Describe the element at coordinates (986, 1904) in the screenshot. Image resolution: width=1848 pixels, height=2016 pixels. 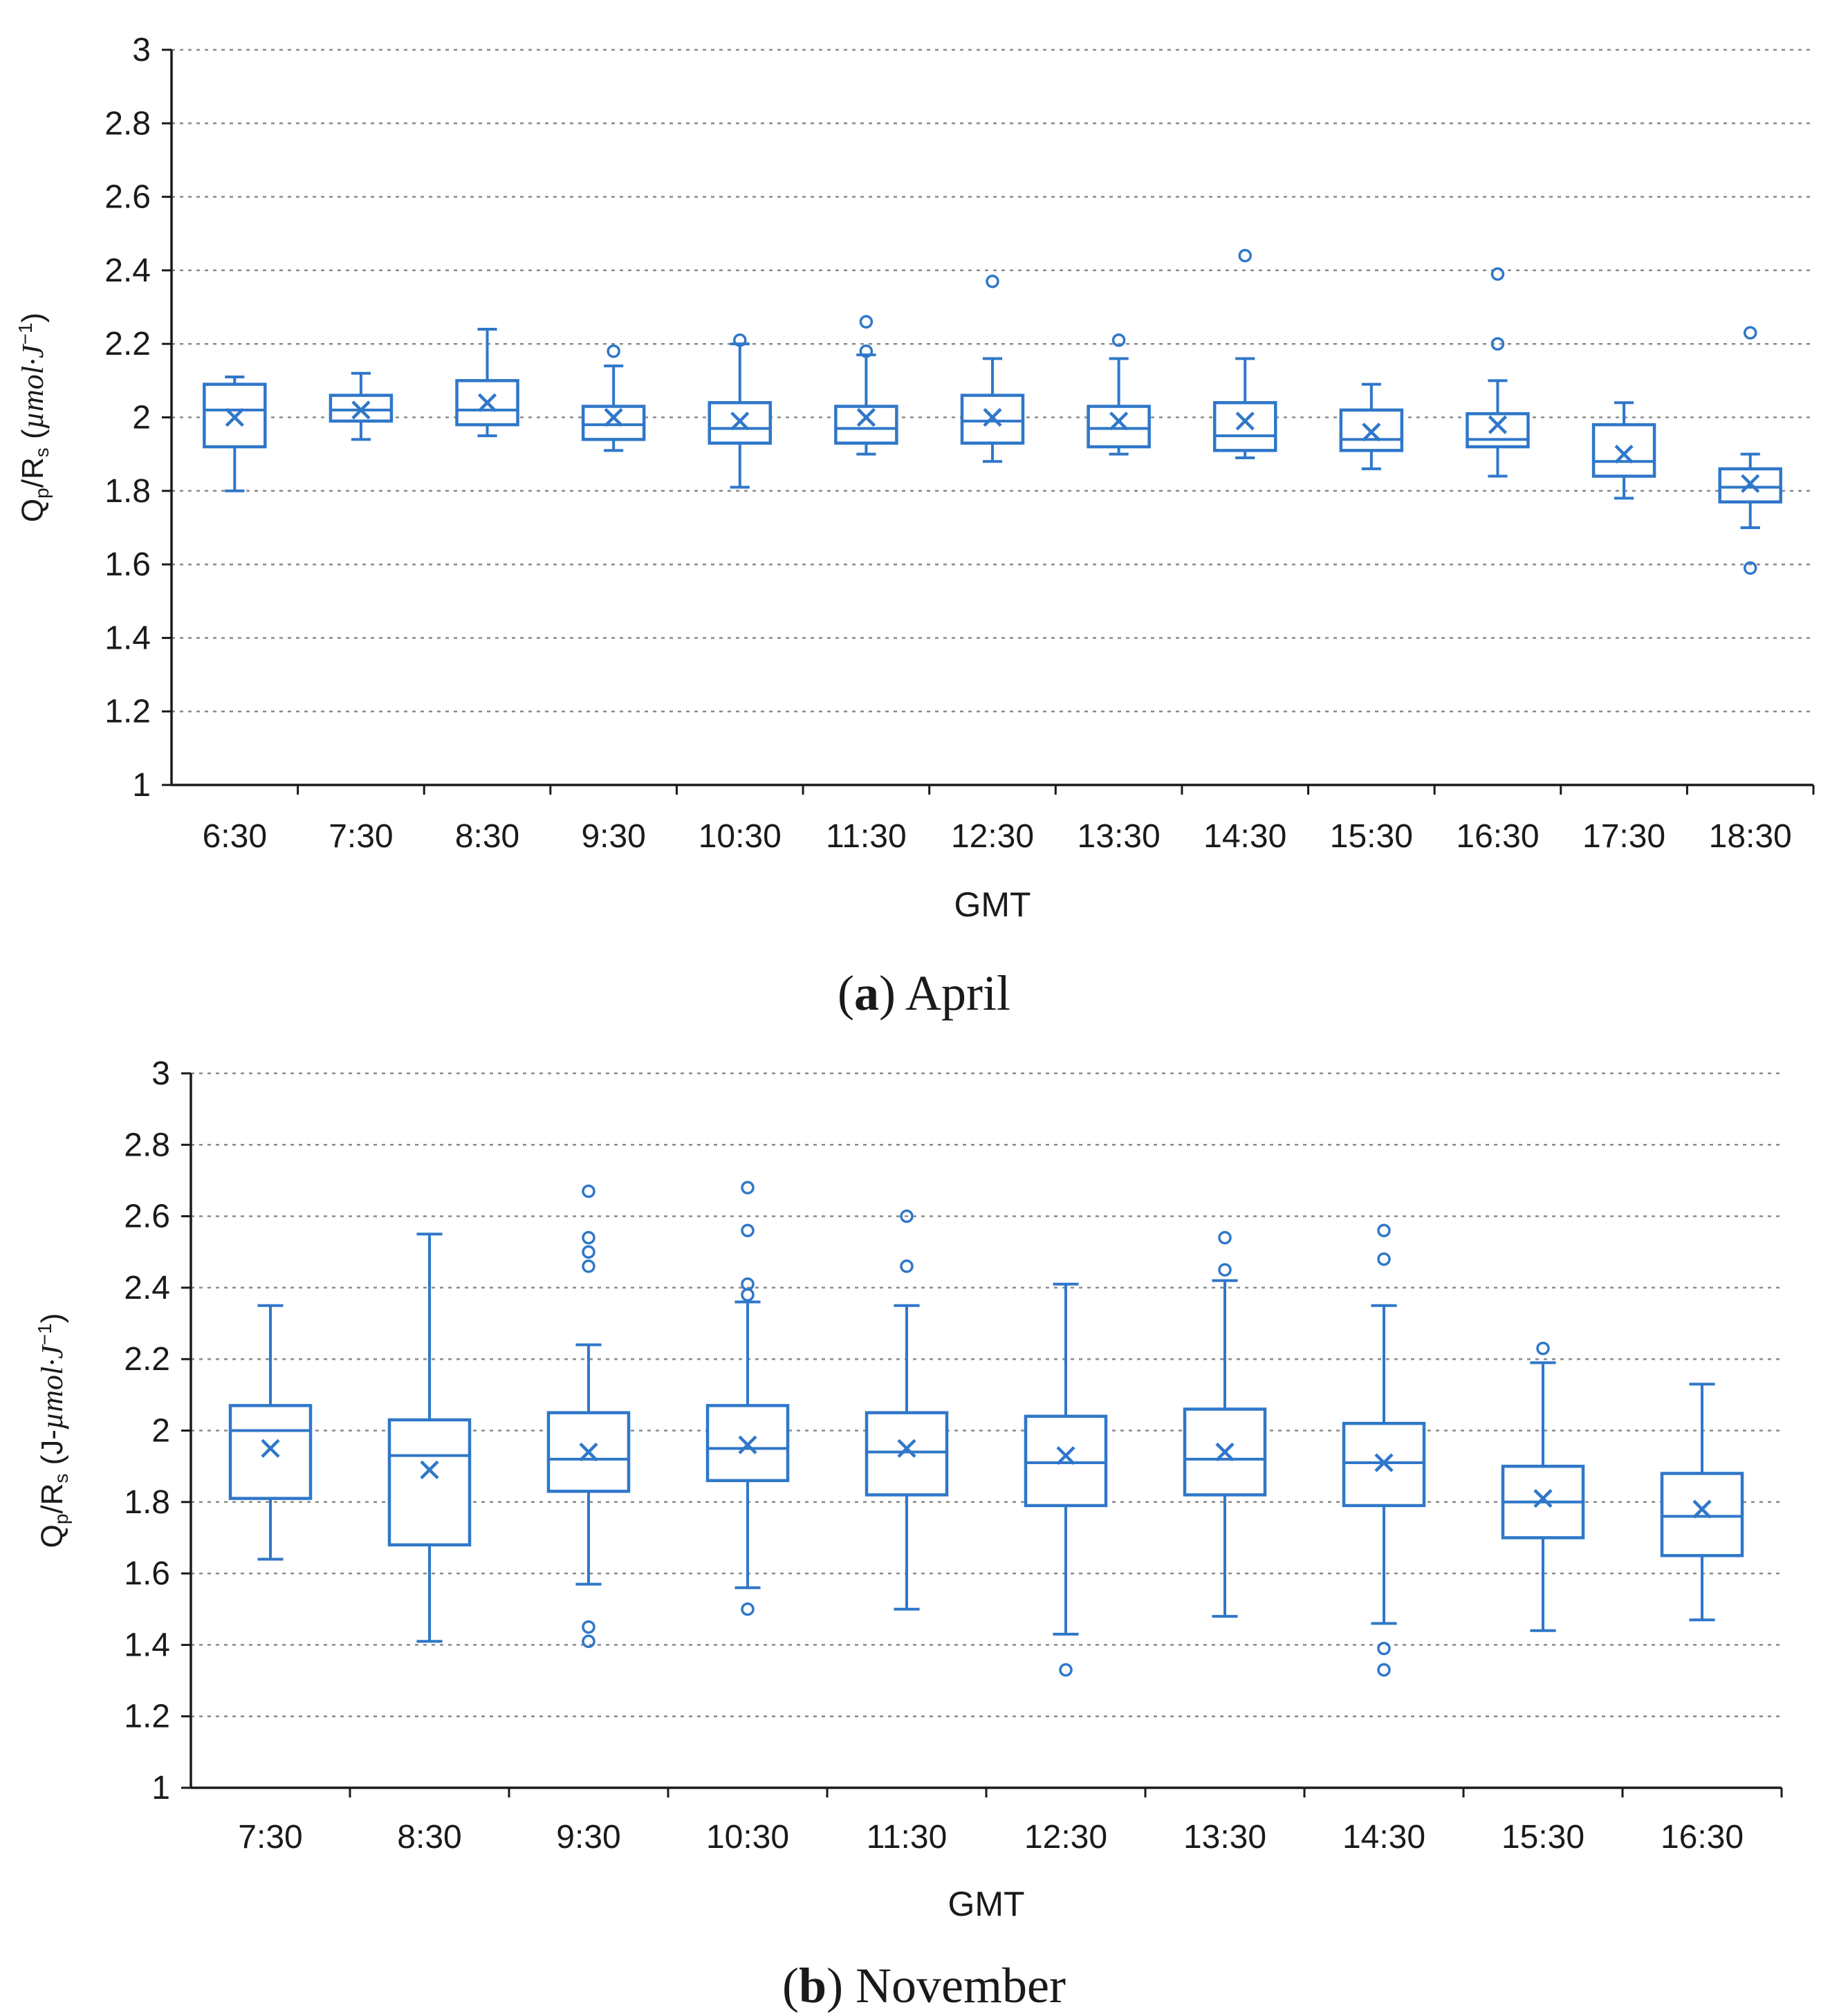
I see `x-axis-title: GMT` at that location.